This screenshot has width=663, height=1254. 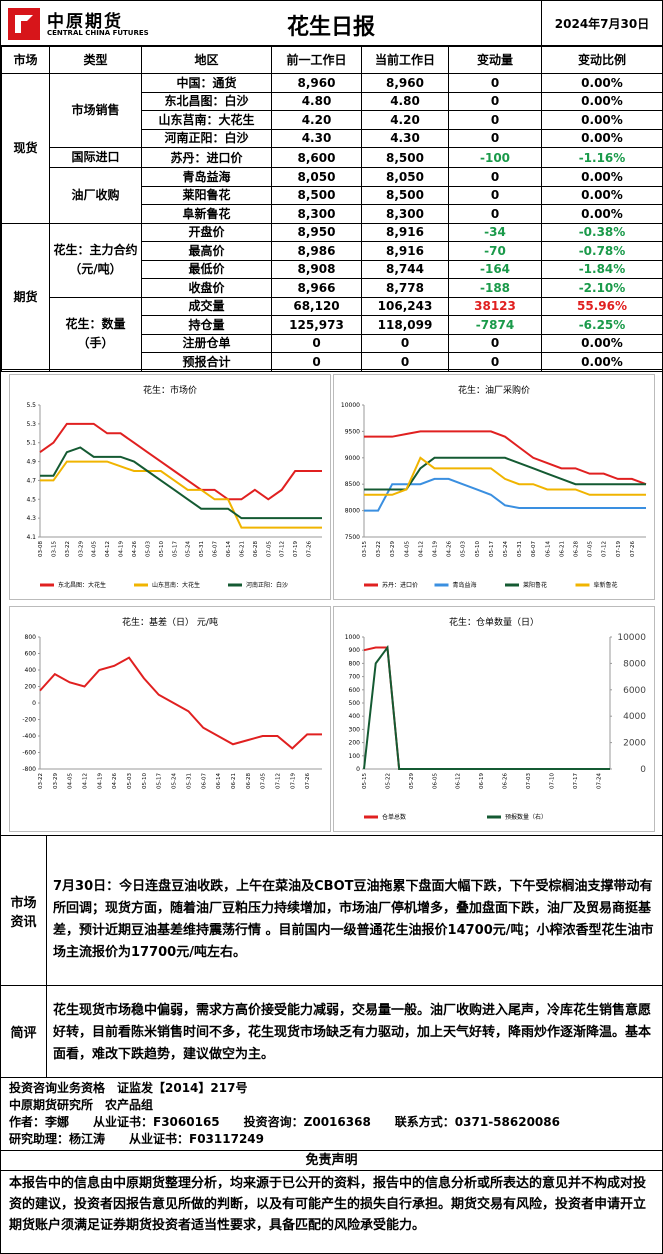 I want to click on x-tick-label: 04-26, so click(x=450, y=549).